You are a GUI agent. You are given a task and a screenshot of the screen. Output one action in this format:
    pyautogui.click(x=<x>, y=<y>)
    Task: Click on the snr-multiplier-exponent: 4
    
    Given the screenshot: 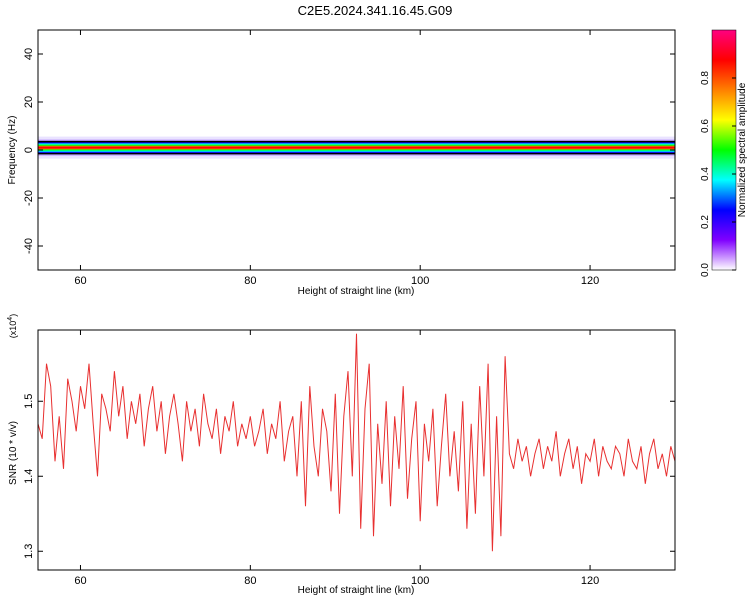 What is the action you would take?
    pyautogui.click(x=10, y=319)
    